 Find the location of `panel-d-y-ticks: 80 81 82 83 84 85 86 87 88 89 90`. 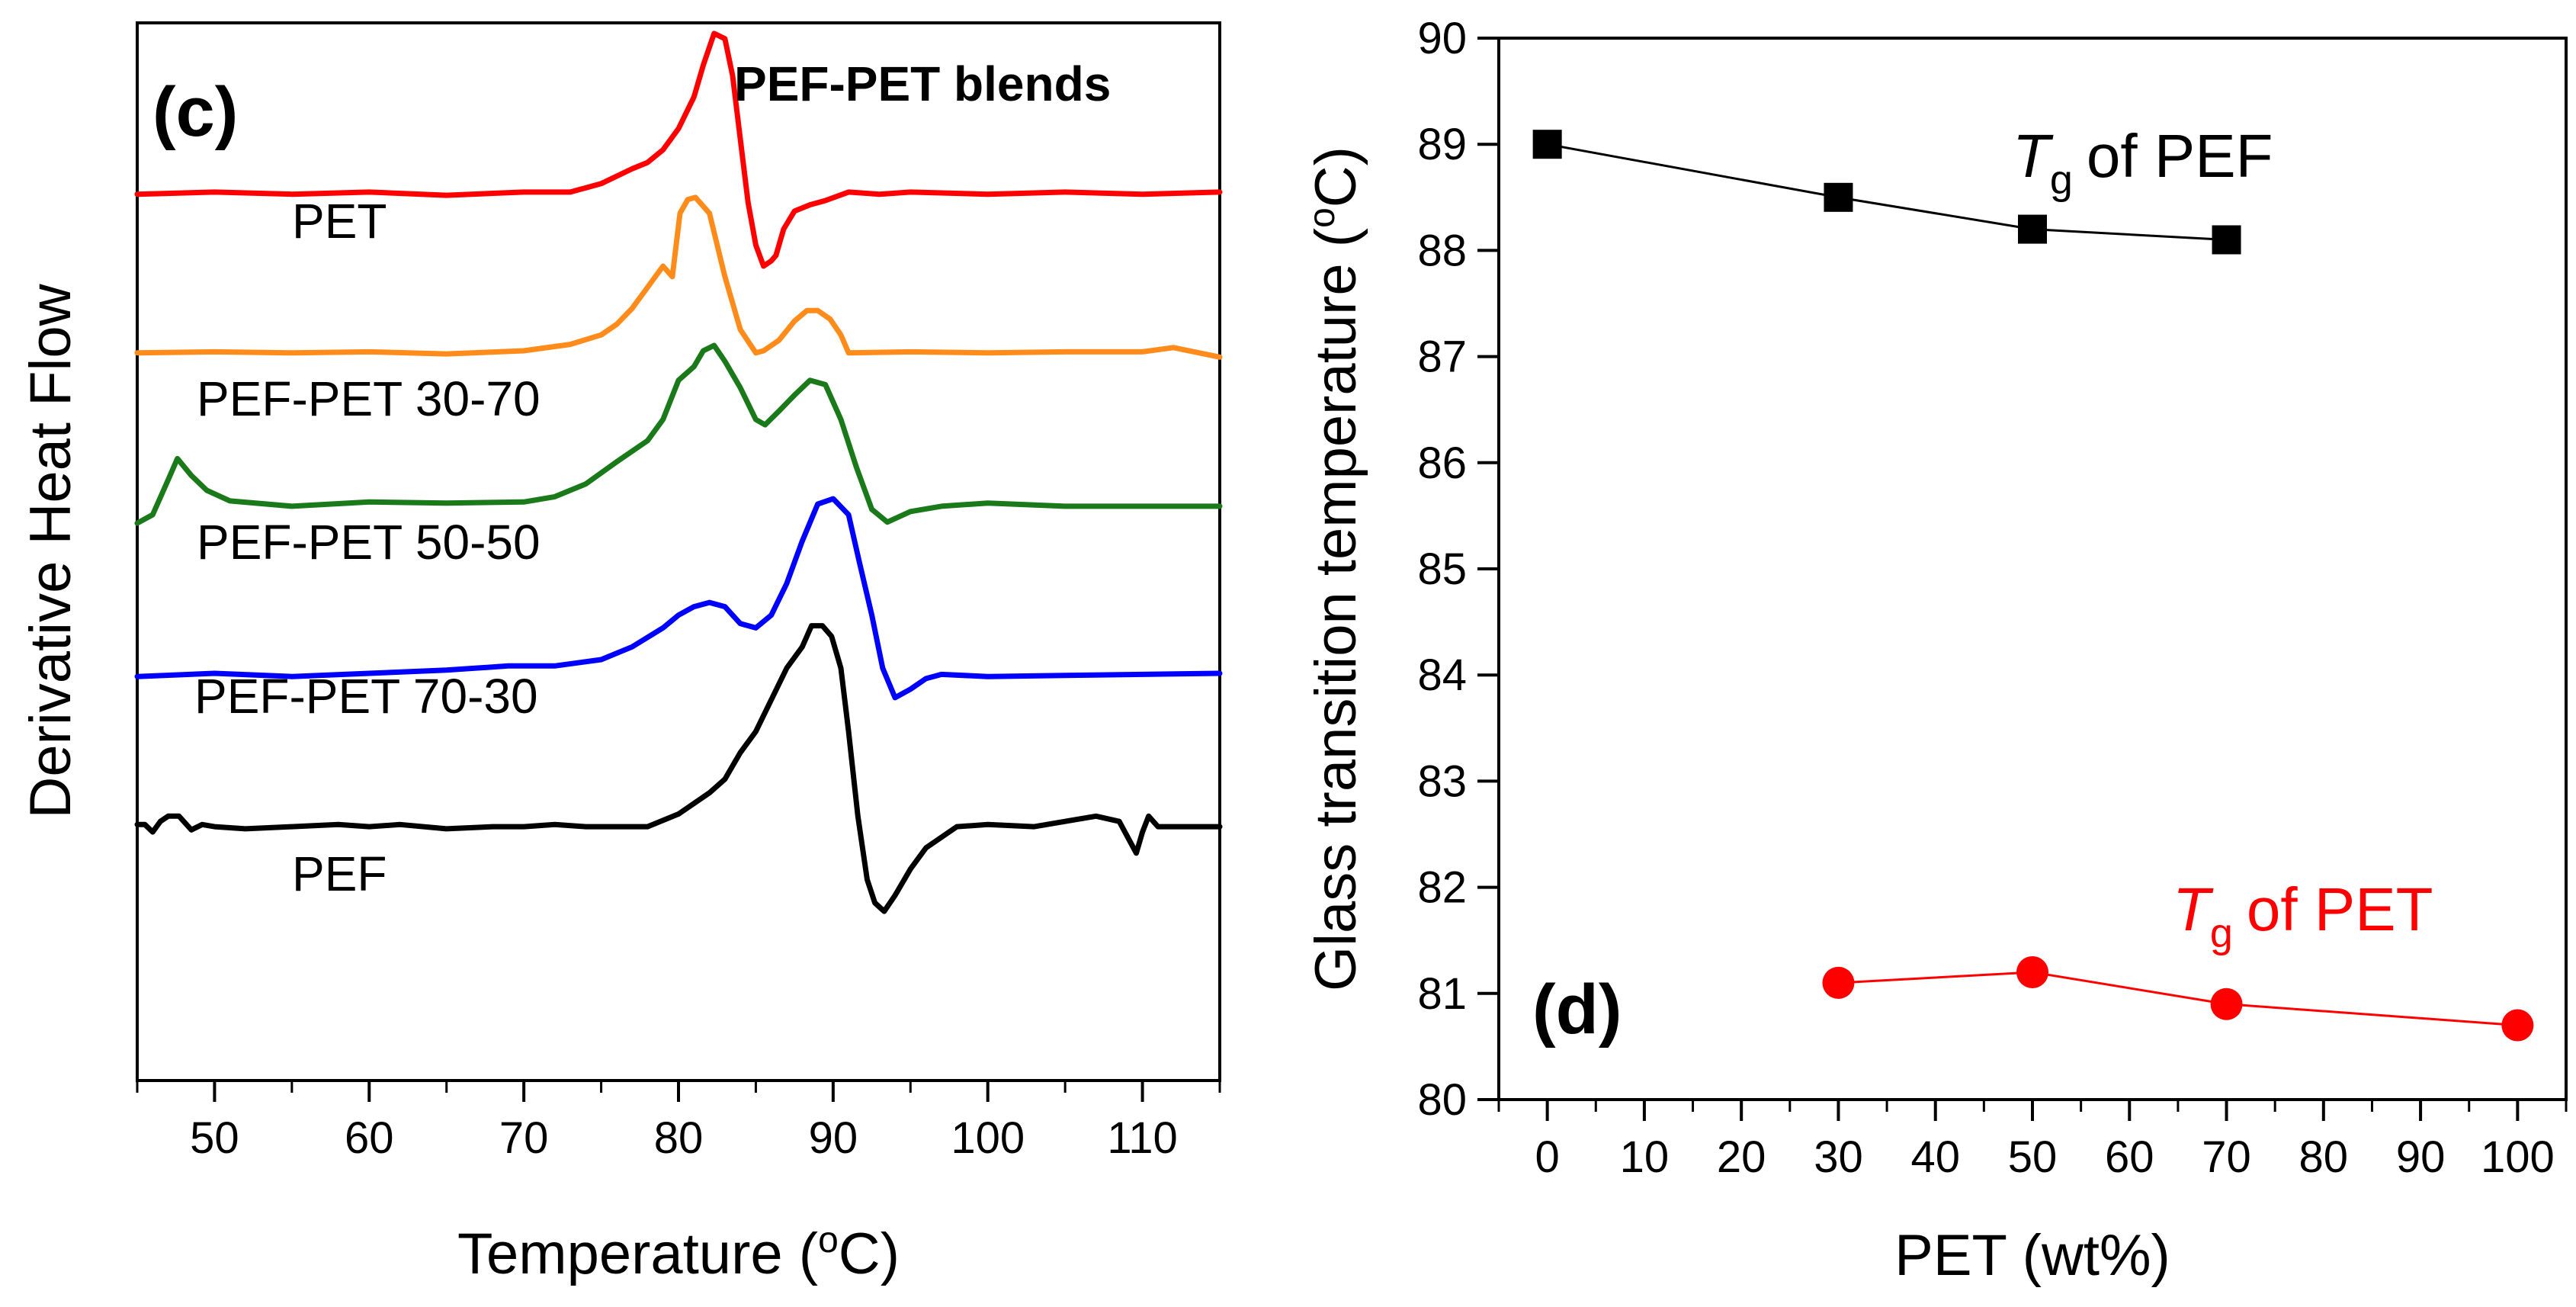

panel-d-y-ticks: 80 81 82 83 84 85 86 87 88 89 90 is located at coordinates (1458, 569).